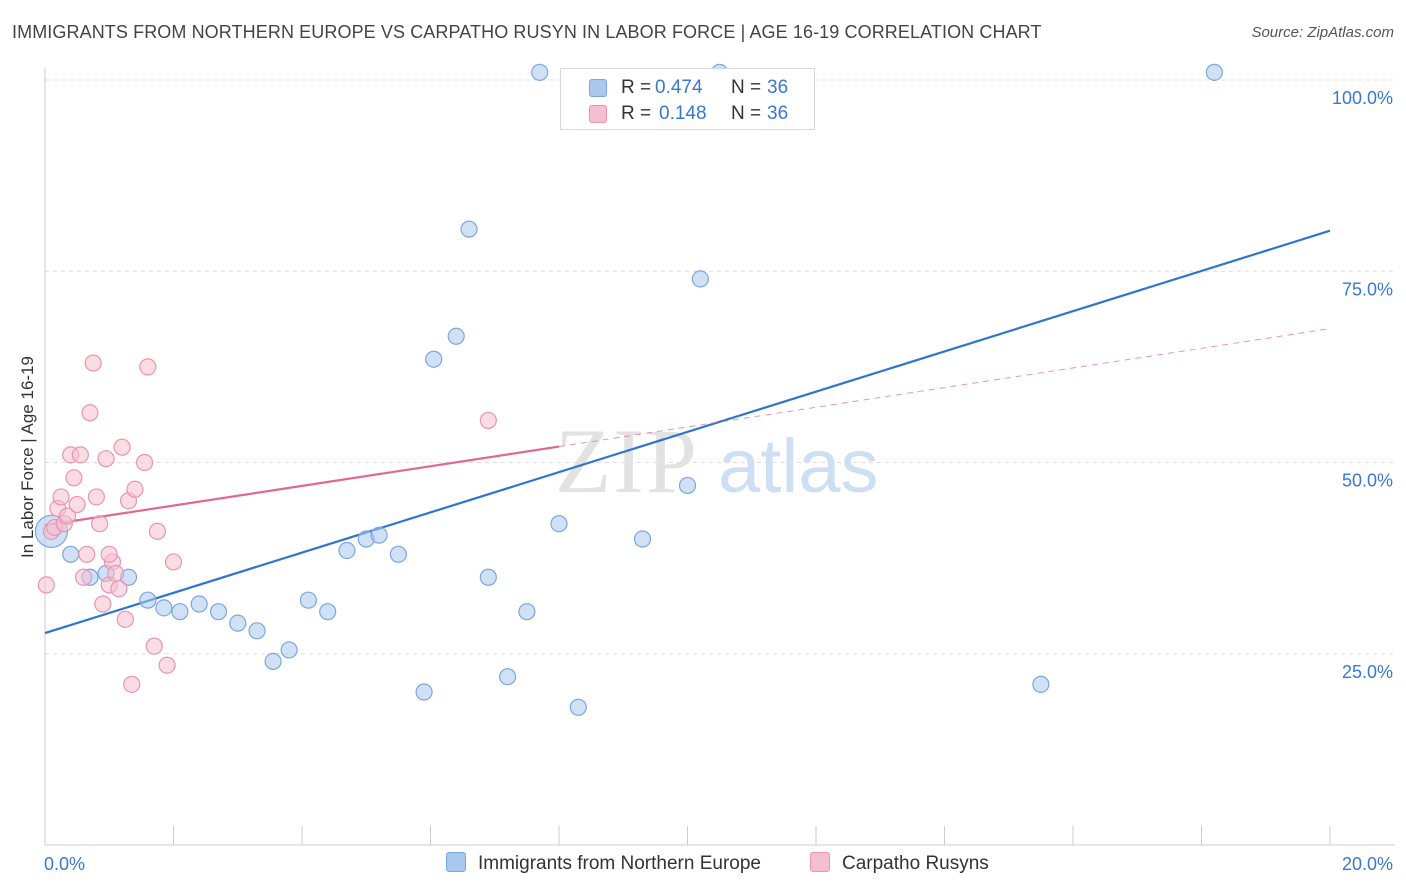 Image resolution: width=1406 pixels, height=892 pixels. What do you see at coordinates (1367, 864) in the screenshot?
I see `x-tick-label-max: 20.0%` at bounding box center [1367, 864].